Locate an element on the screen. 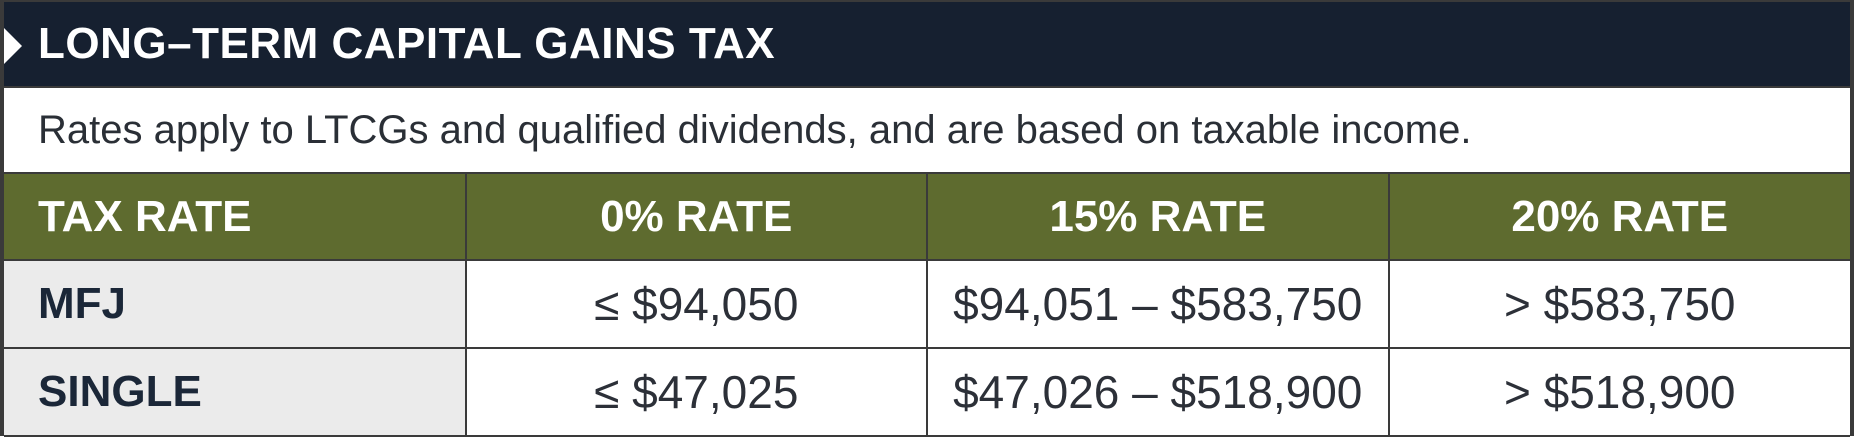 The height and width of the screenshot is (437, 1854). card-title: LONG–TERM CAPITAL GAINS TAX is located at coordinates (407, 43).